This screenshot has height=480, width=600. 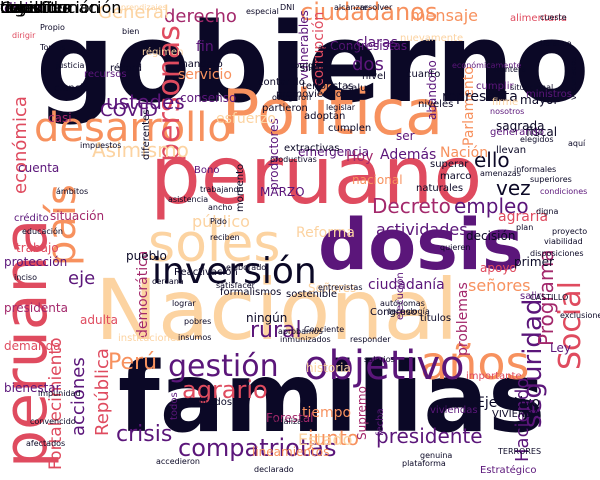 What do you see at coordinates (500, 173) in the screenshot?
I see `cloud-word: amenazas` at bounding box center [500, 173].